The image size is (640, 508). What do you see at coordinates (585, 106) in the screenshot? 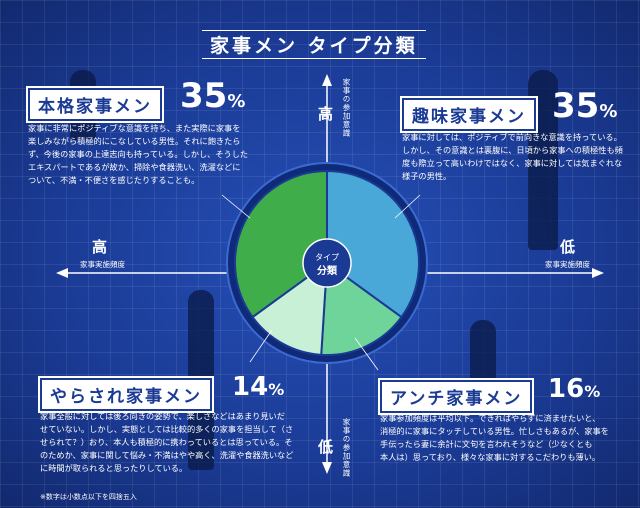
I see `type-percent-shumi: 35%` at bounding box center [585, 106].